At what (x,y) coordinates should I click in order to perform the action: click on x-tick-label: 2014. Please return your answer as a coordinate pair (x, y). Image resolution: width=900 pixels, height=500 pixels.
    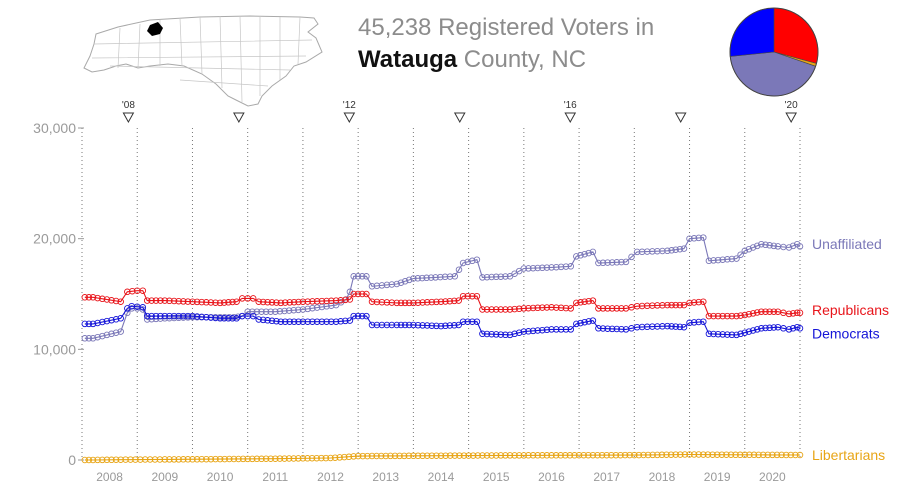
    Looking at the image, I should click on (441, 477).